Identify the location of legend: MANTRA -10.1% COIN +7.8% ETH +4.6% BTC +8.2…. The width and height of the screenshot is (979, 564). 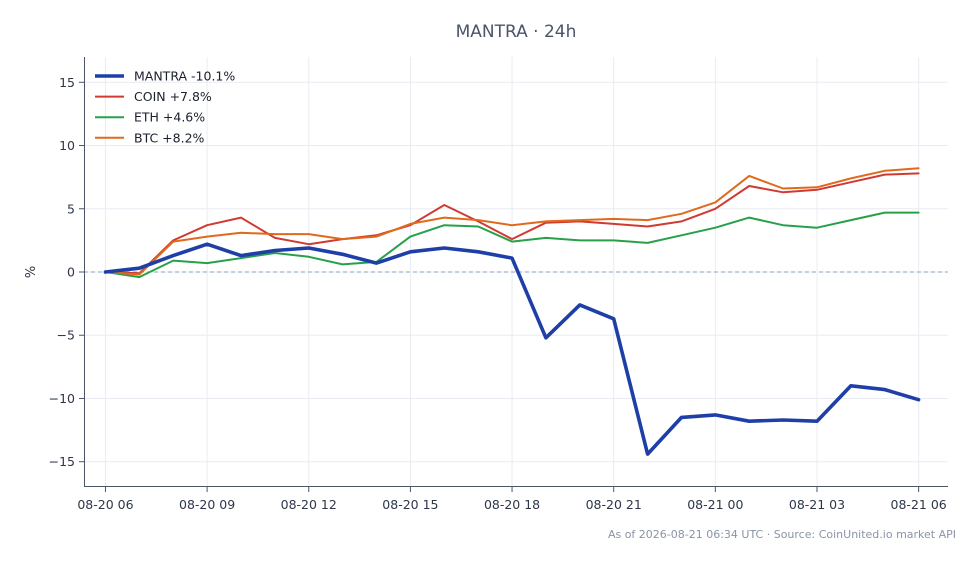
(165, 107).